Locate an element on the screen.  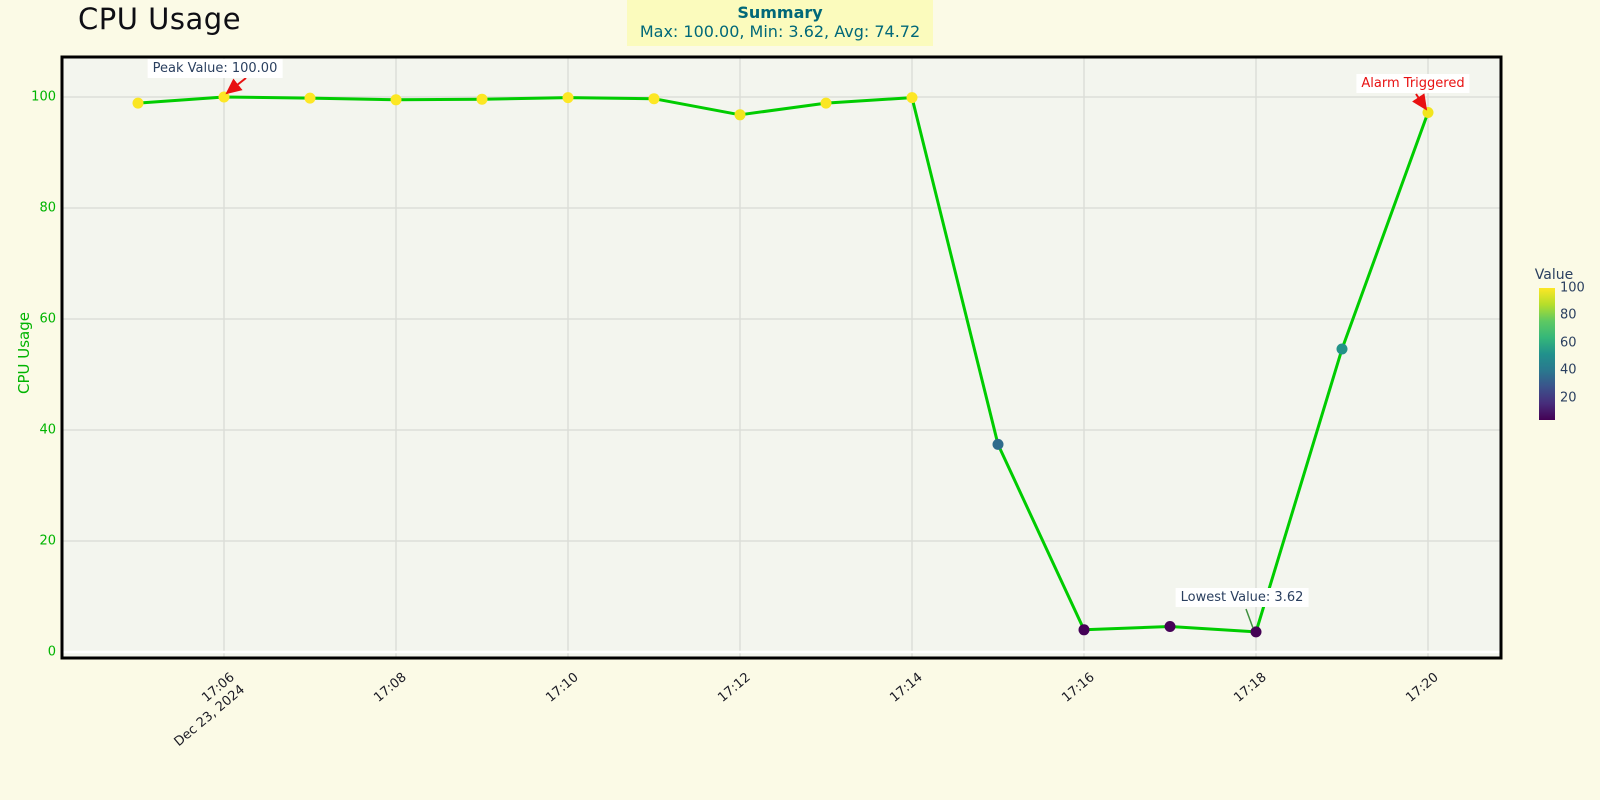
colorbar-tick-label: 100 is located at coordinates (1572, 288).